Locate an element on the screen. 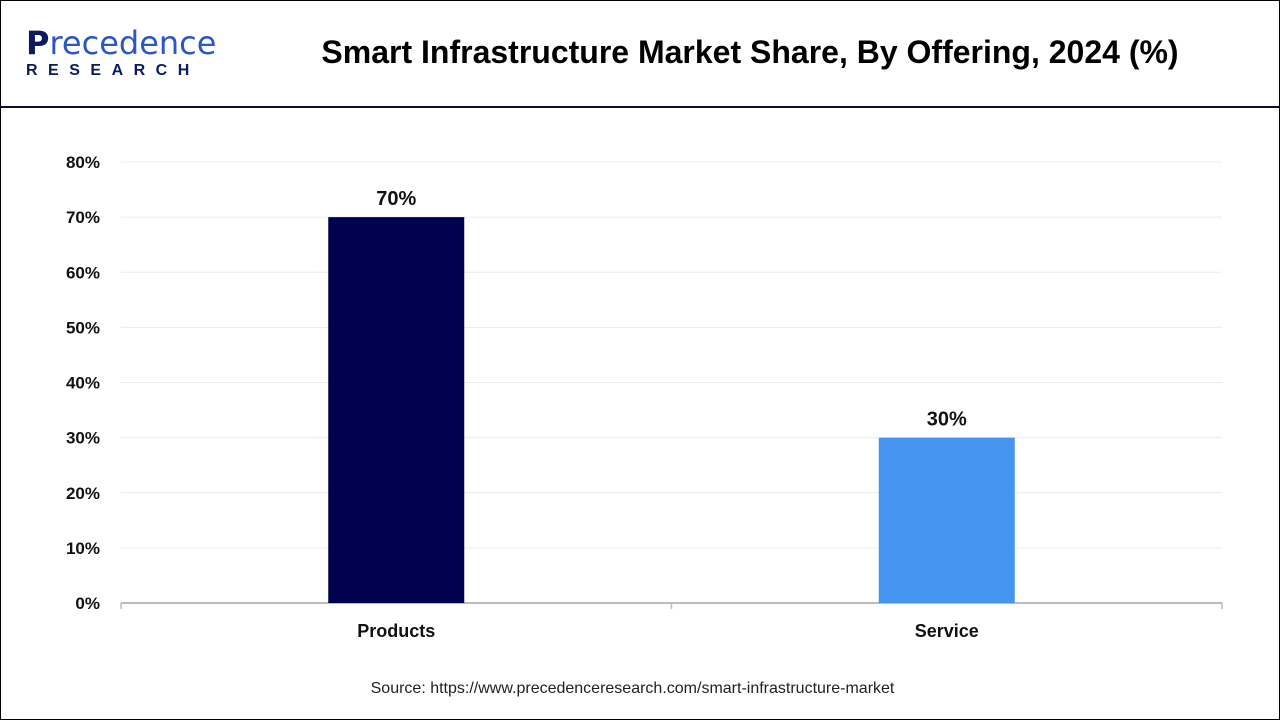  logo-text: Precedence is located at coordinates (121, 43).